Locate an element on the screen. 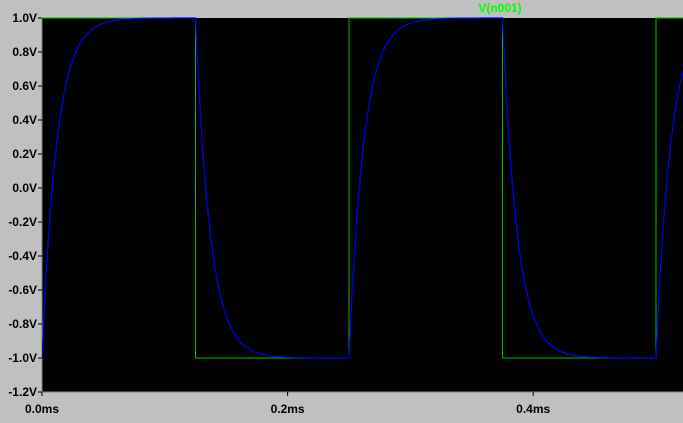 The height and width of the screenshot is (423, 683). y-tick-label: 0.0V is located at coordinates (24, 188).